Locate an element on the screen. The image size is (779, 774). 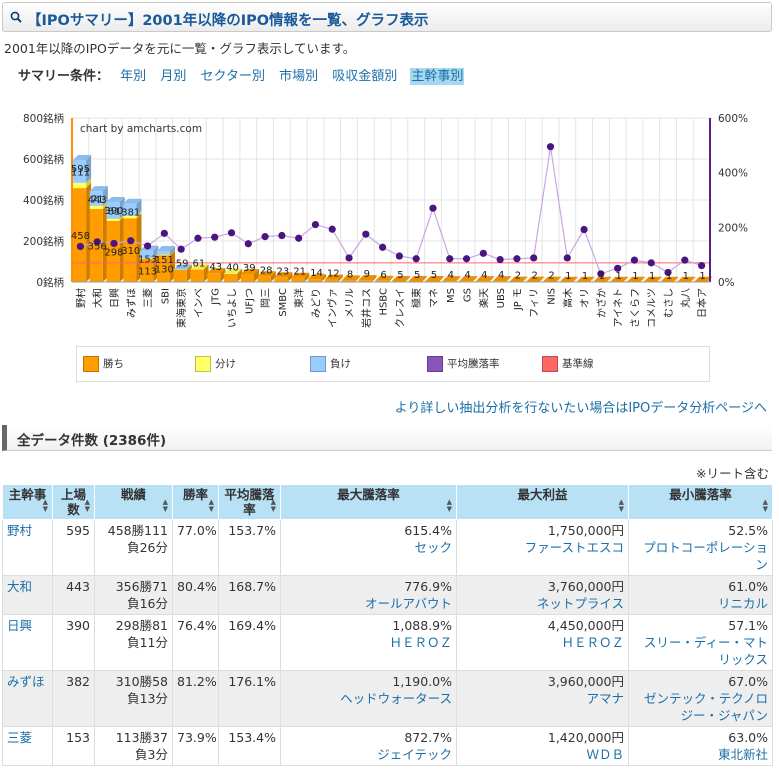
chart-credit: chart by amcharts.com is located at coordinates (141, 129).